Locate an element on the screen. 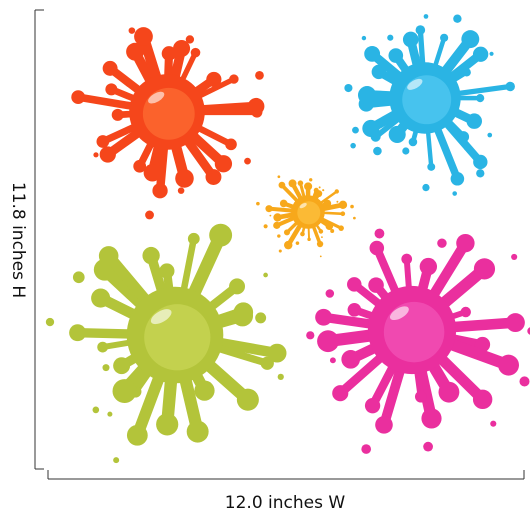 This screenshot has height=520, width=530. splat is located at coordinates (306, 216).